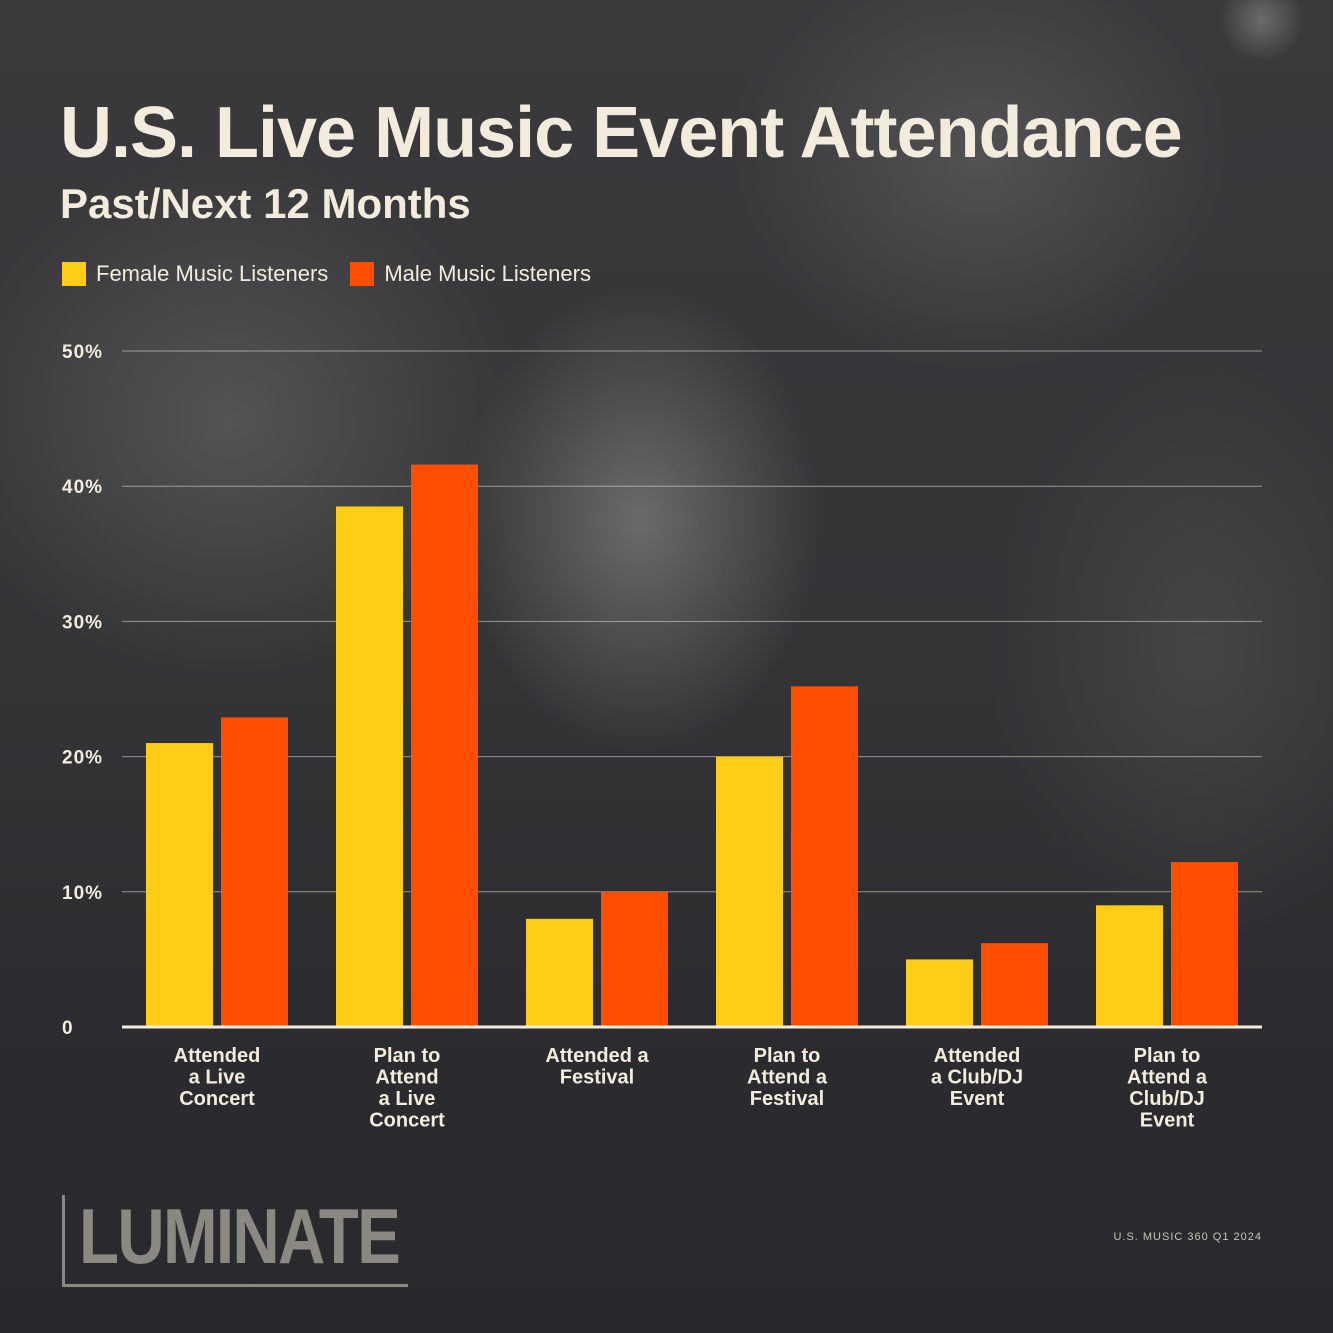 Image resolution: width=1333 pixels, height=1333 pixels. I want to click on legend-item-male: Male Music Listeners, so click(470, 274).